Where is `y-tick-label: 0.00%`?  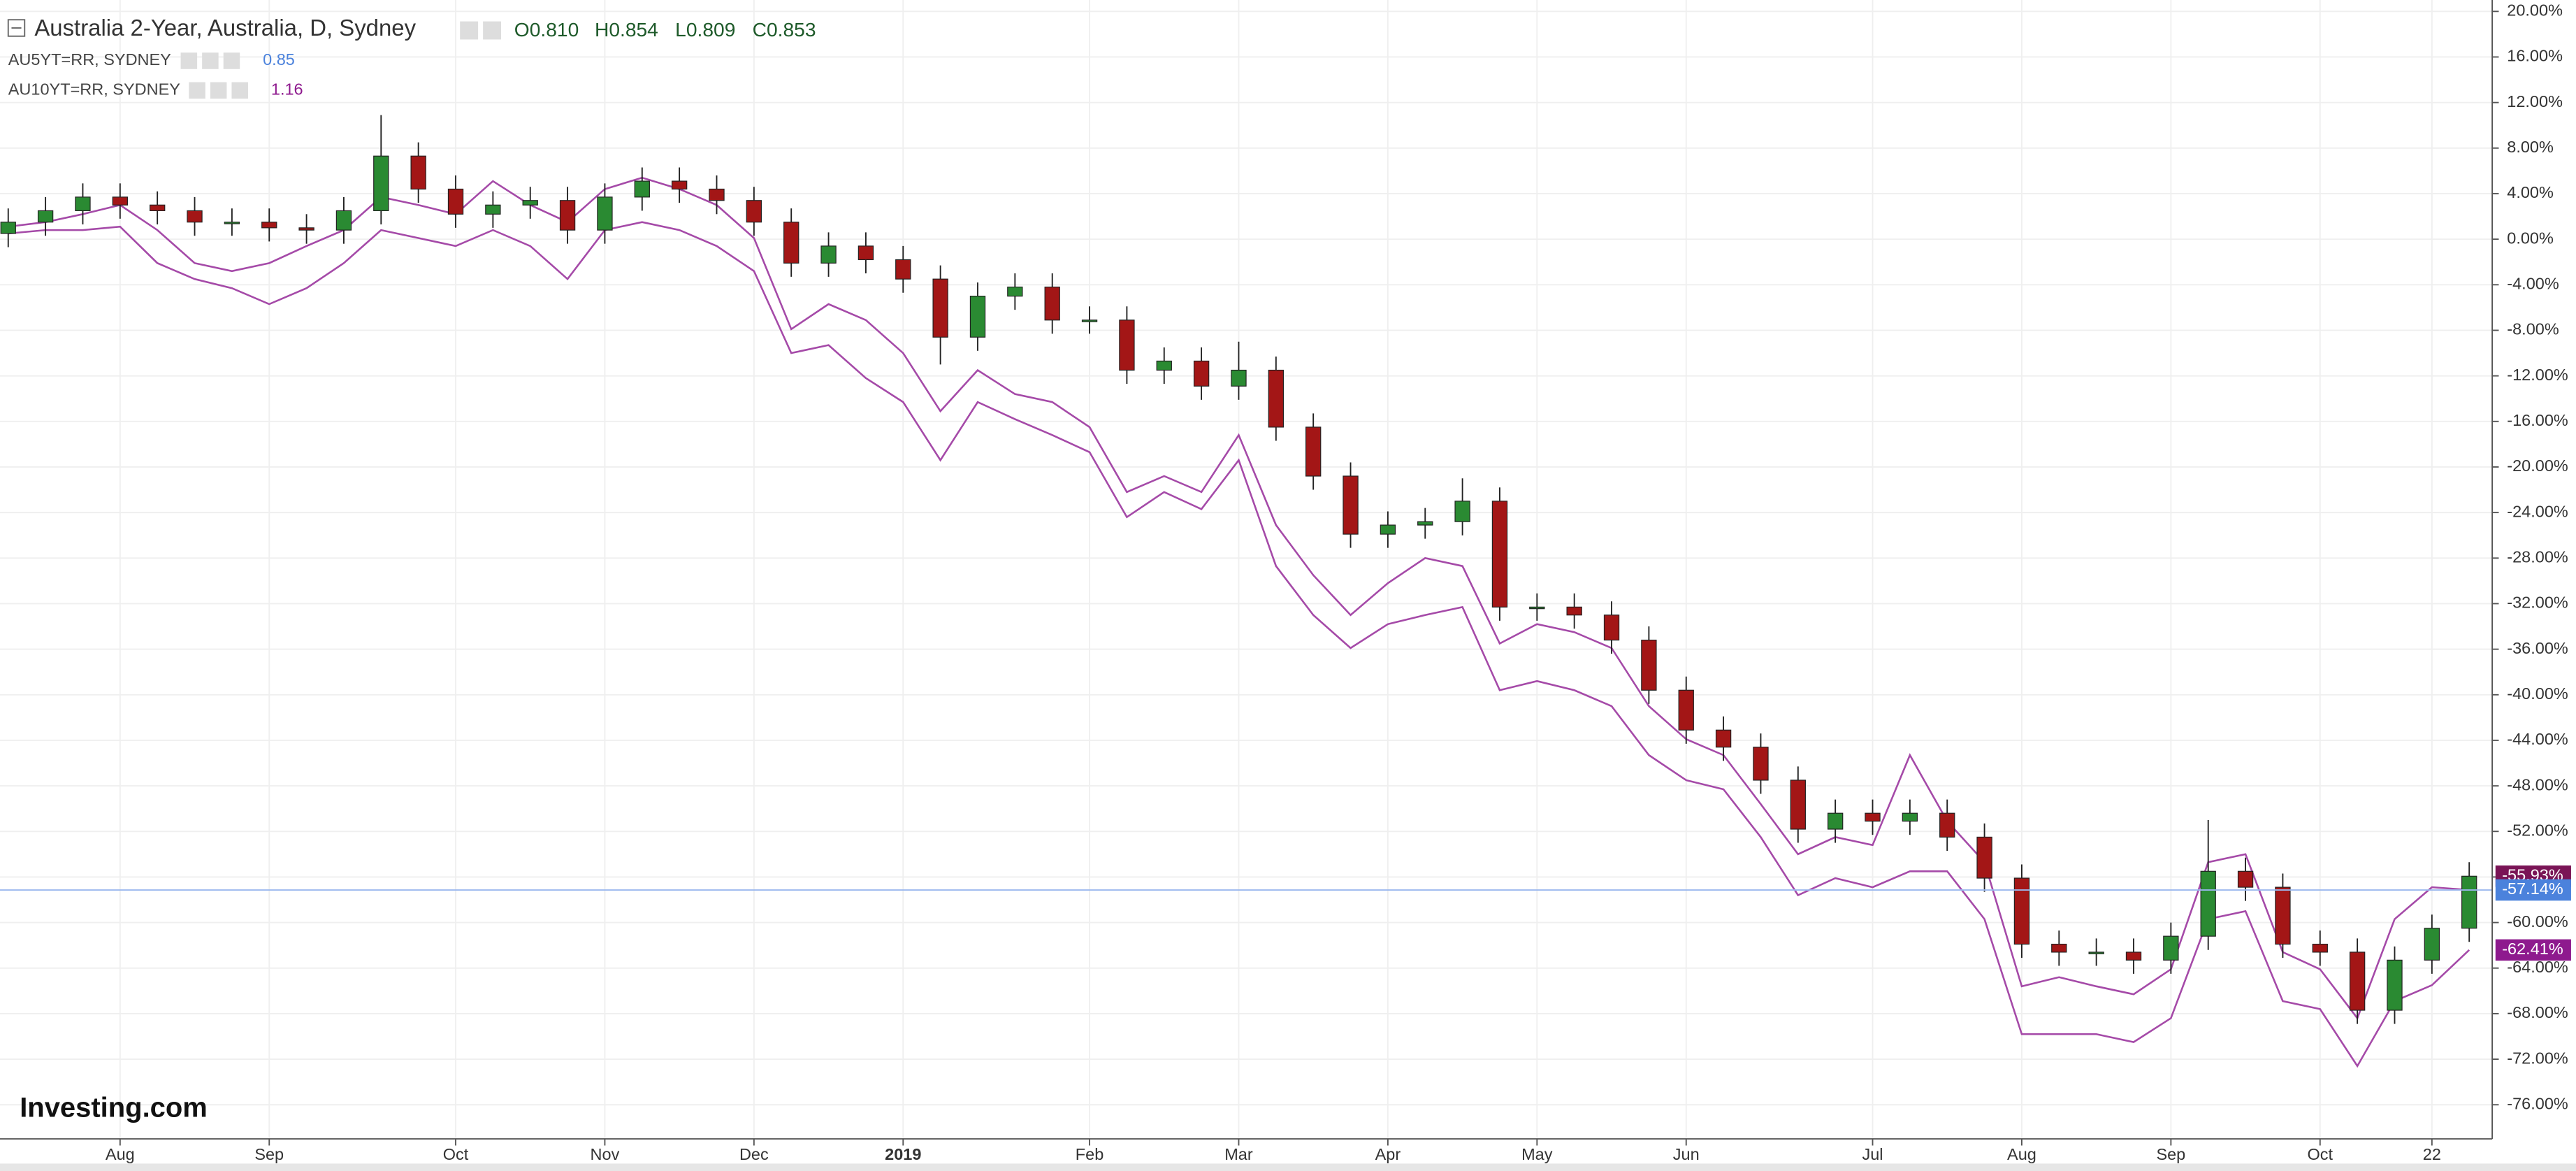
y-tick-label: 0.00% is located at coordinates (2530, 238).